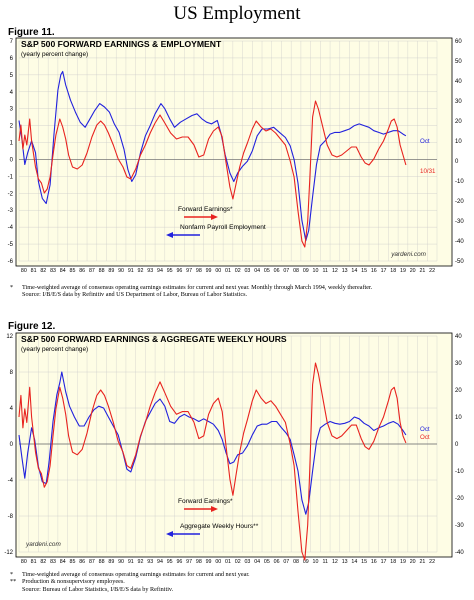  I want to click on left-axis-tick-label: -6, so click(11, 262).